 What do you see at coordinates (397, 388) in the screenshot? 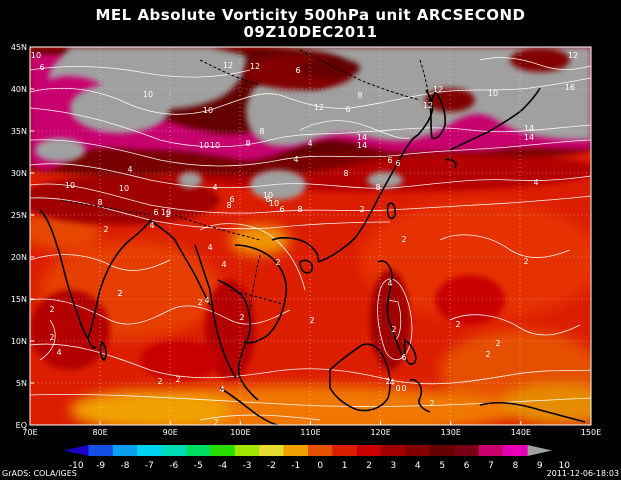
I see `contour-label: 0` at bounding box center [397, 388].